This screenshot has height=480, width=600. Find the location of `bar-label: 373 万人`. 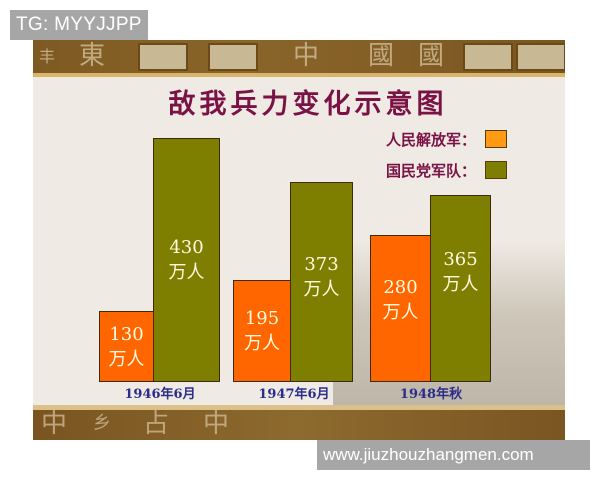

bar-label: 373 万人 is located at coordinates (321, 277).